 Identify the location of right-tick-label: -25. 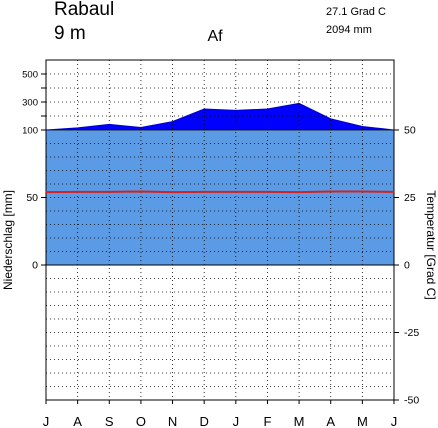
(411, 333).